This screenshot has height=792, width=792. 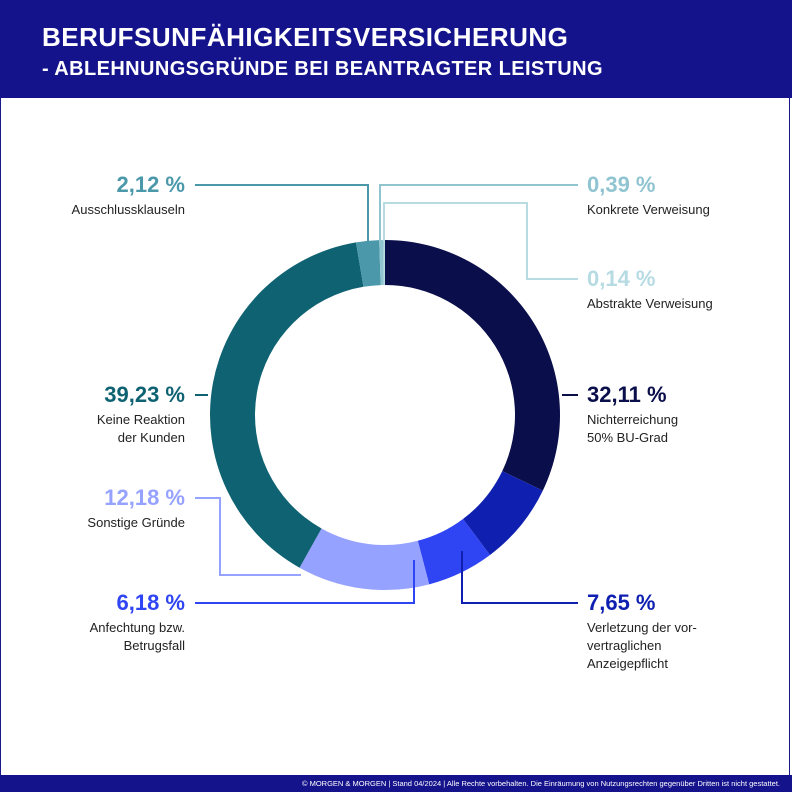 I want to click on value-label-anfechtung: 6,18 %, so click(x=151, y=602).